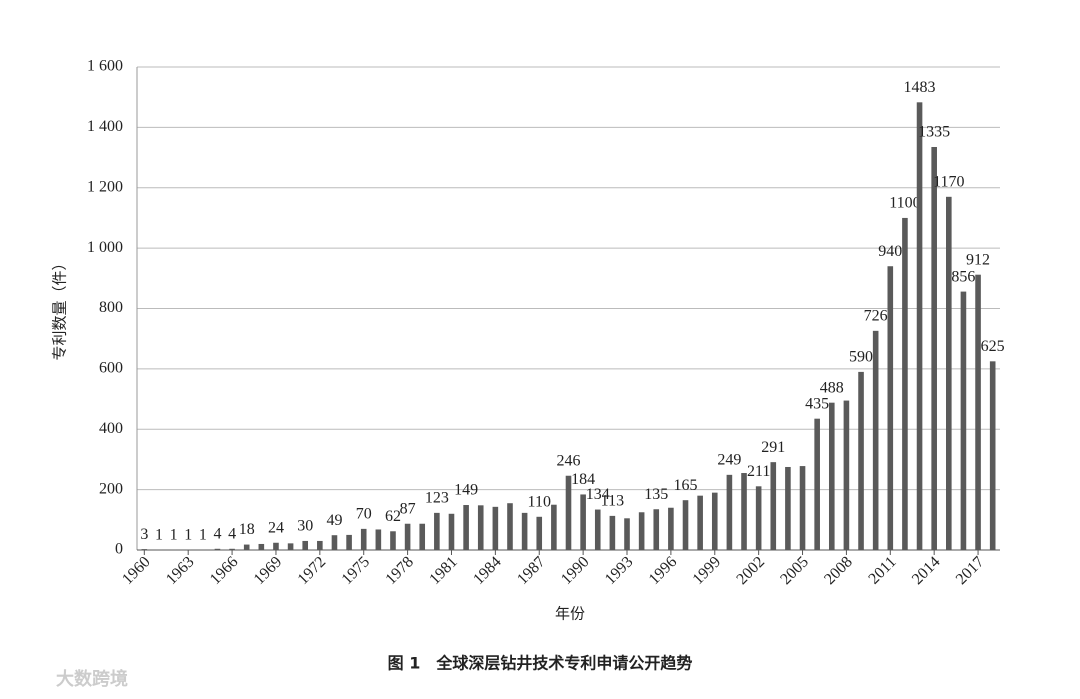  Describe the element at coordinates (393, 516) in the screenshot. I see `data-label: 62` at that location.